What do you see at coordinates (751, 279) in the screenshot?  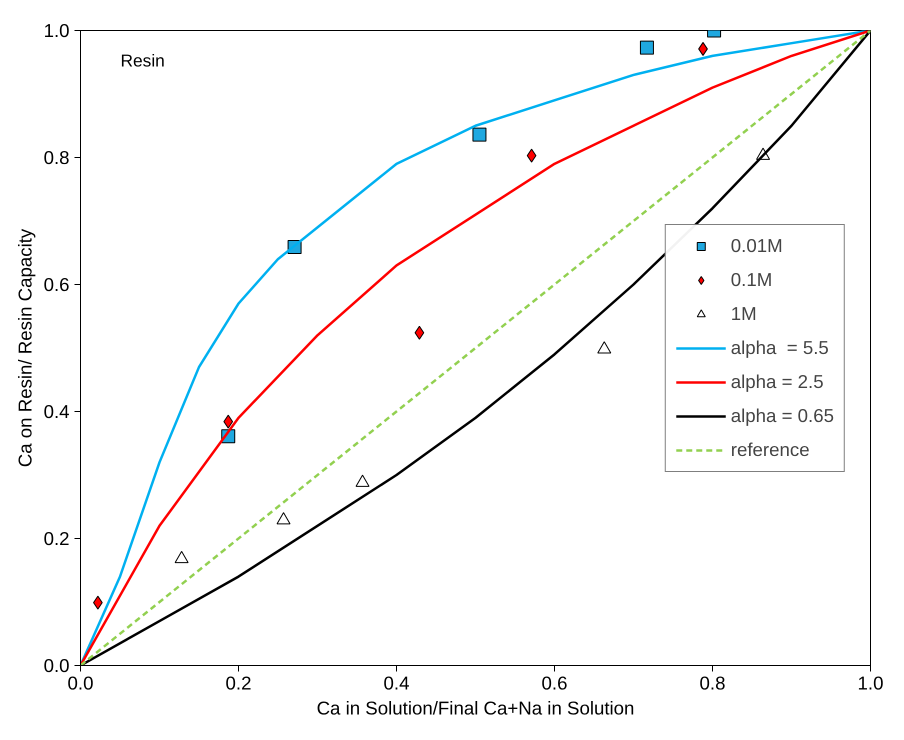 I see `legend-label: 0.1M` at bounding box center [751, 279].